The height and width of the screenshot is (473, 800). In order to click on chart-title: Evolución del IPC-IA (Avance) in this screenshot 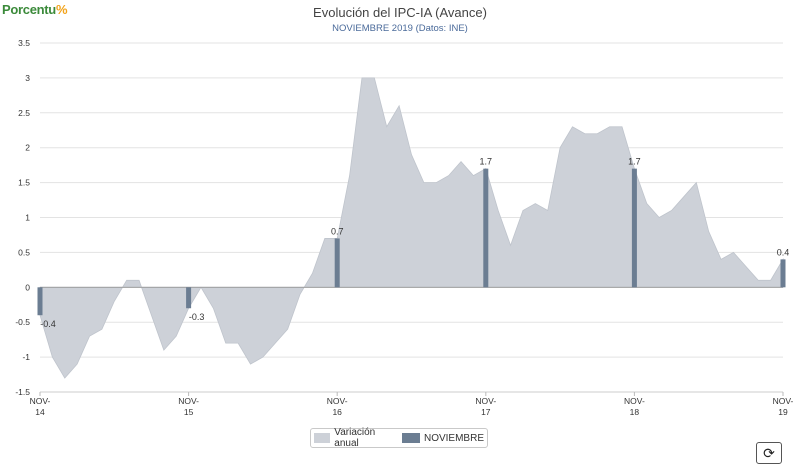, I will do `click(400, 12)`.